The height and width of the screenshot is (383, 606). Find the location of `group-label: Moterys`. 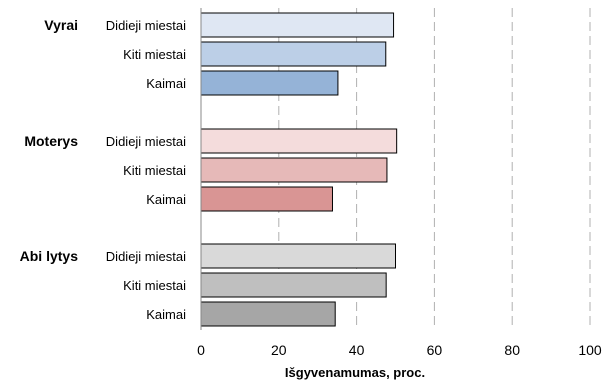

group-label: Moterys is located at coordinates (51, 141).